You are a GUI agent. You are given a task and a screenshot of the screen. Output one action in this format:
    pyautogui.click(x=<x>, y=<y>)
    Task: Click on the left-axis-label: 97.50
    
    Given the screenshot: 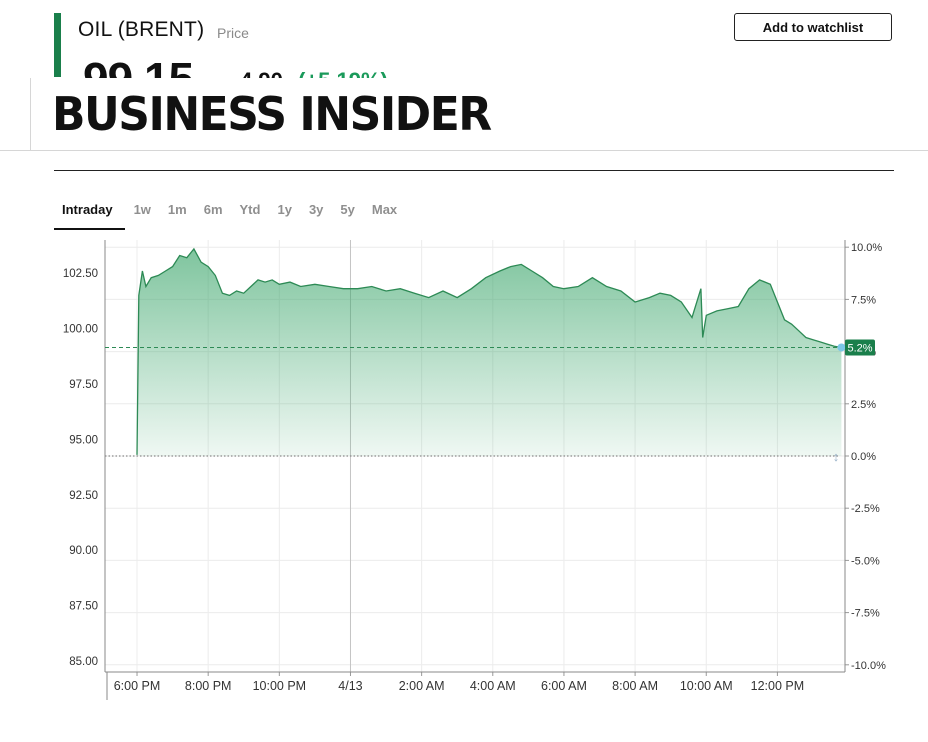 What is the action you would take?
    pyautogui.click(x=83, y=385)
    